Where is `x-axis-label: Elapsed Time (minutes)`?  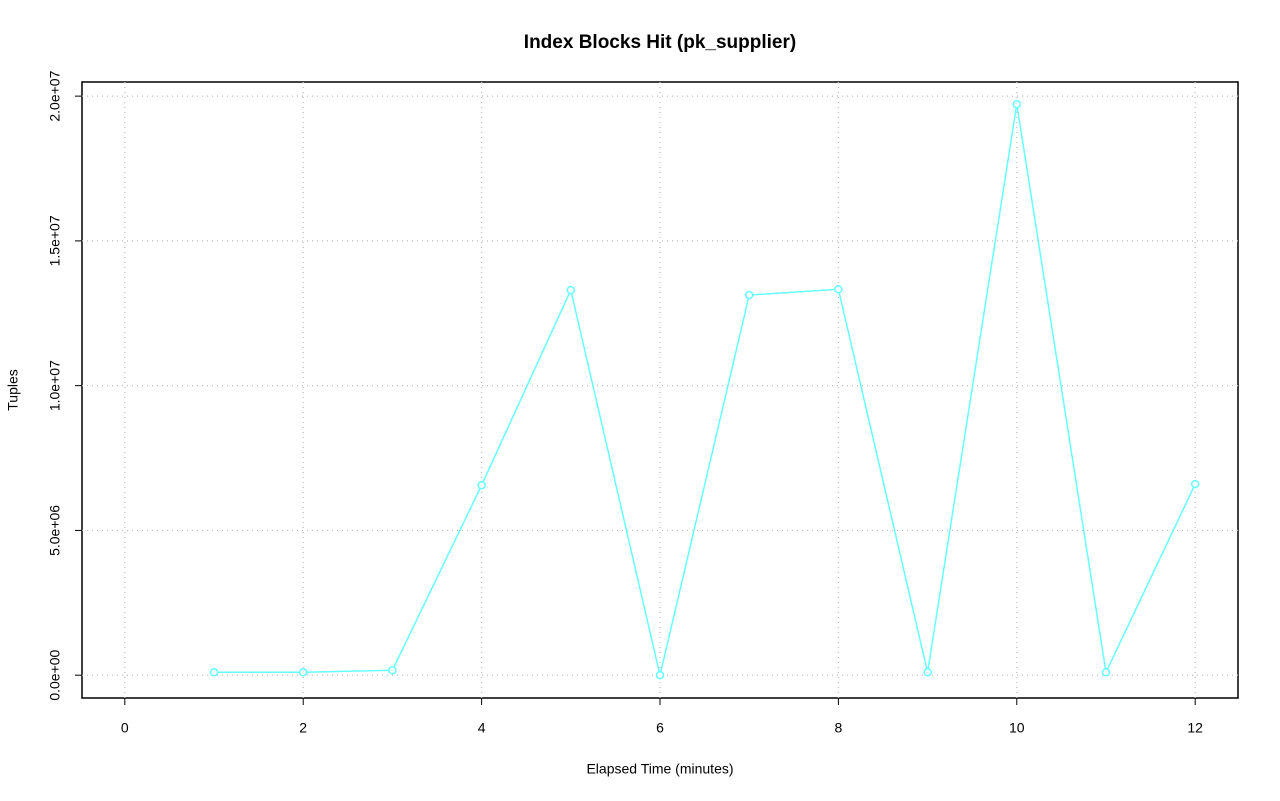 x-axis-label: Elapsed Time (minutes) is located at coordinates (659, 769).